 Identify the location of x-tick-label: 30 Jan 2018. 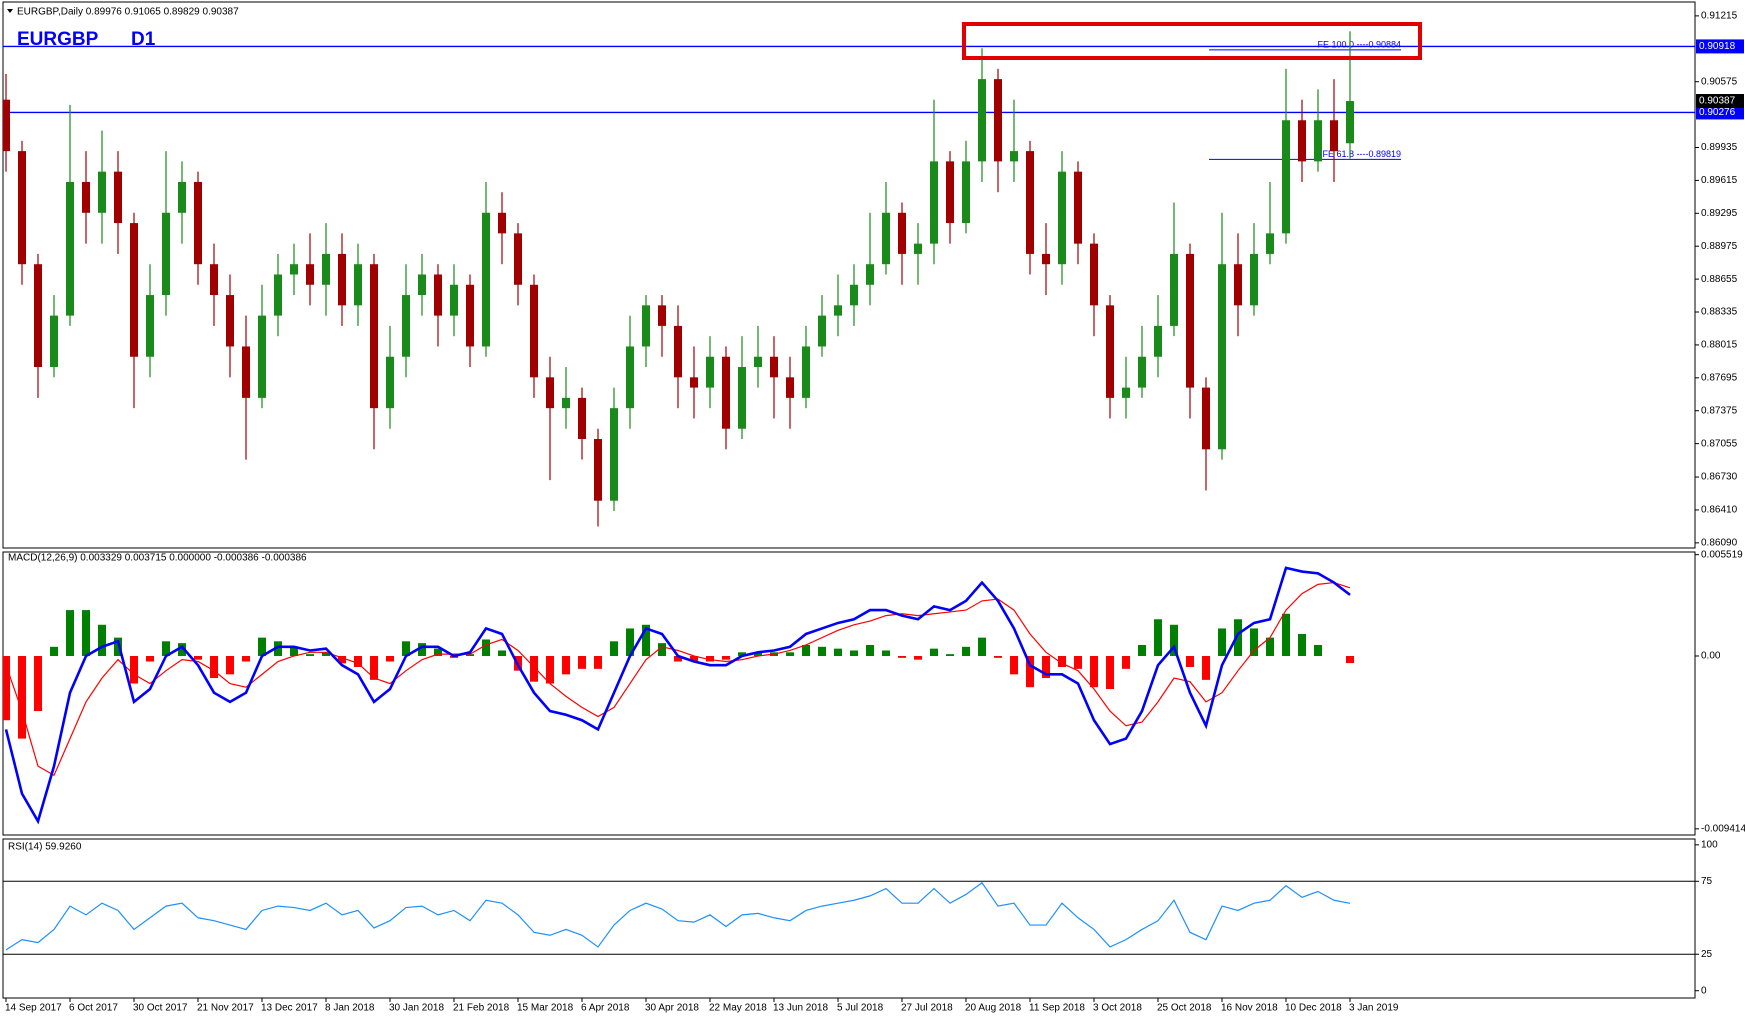
(416, 1008).